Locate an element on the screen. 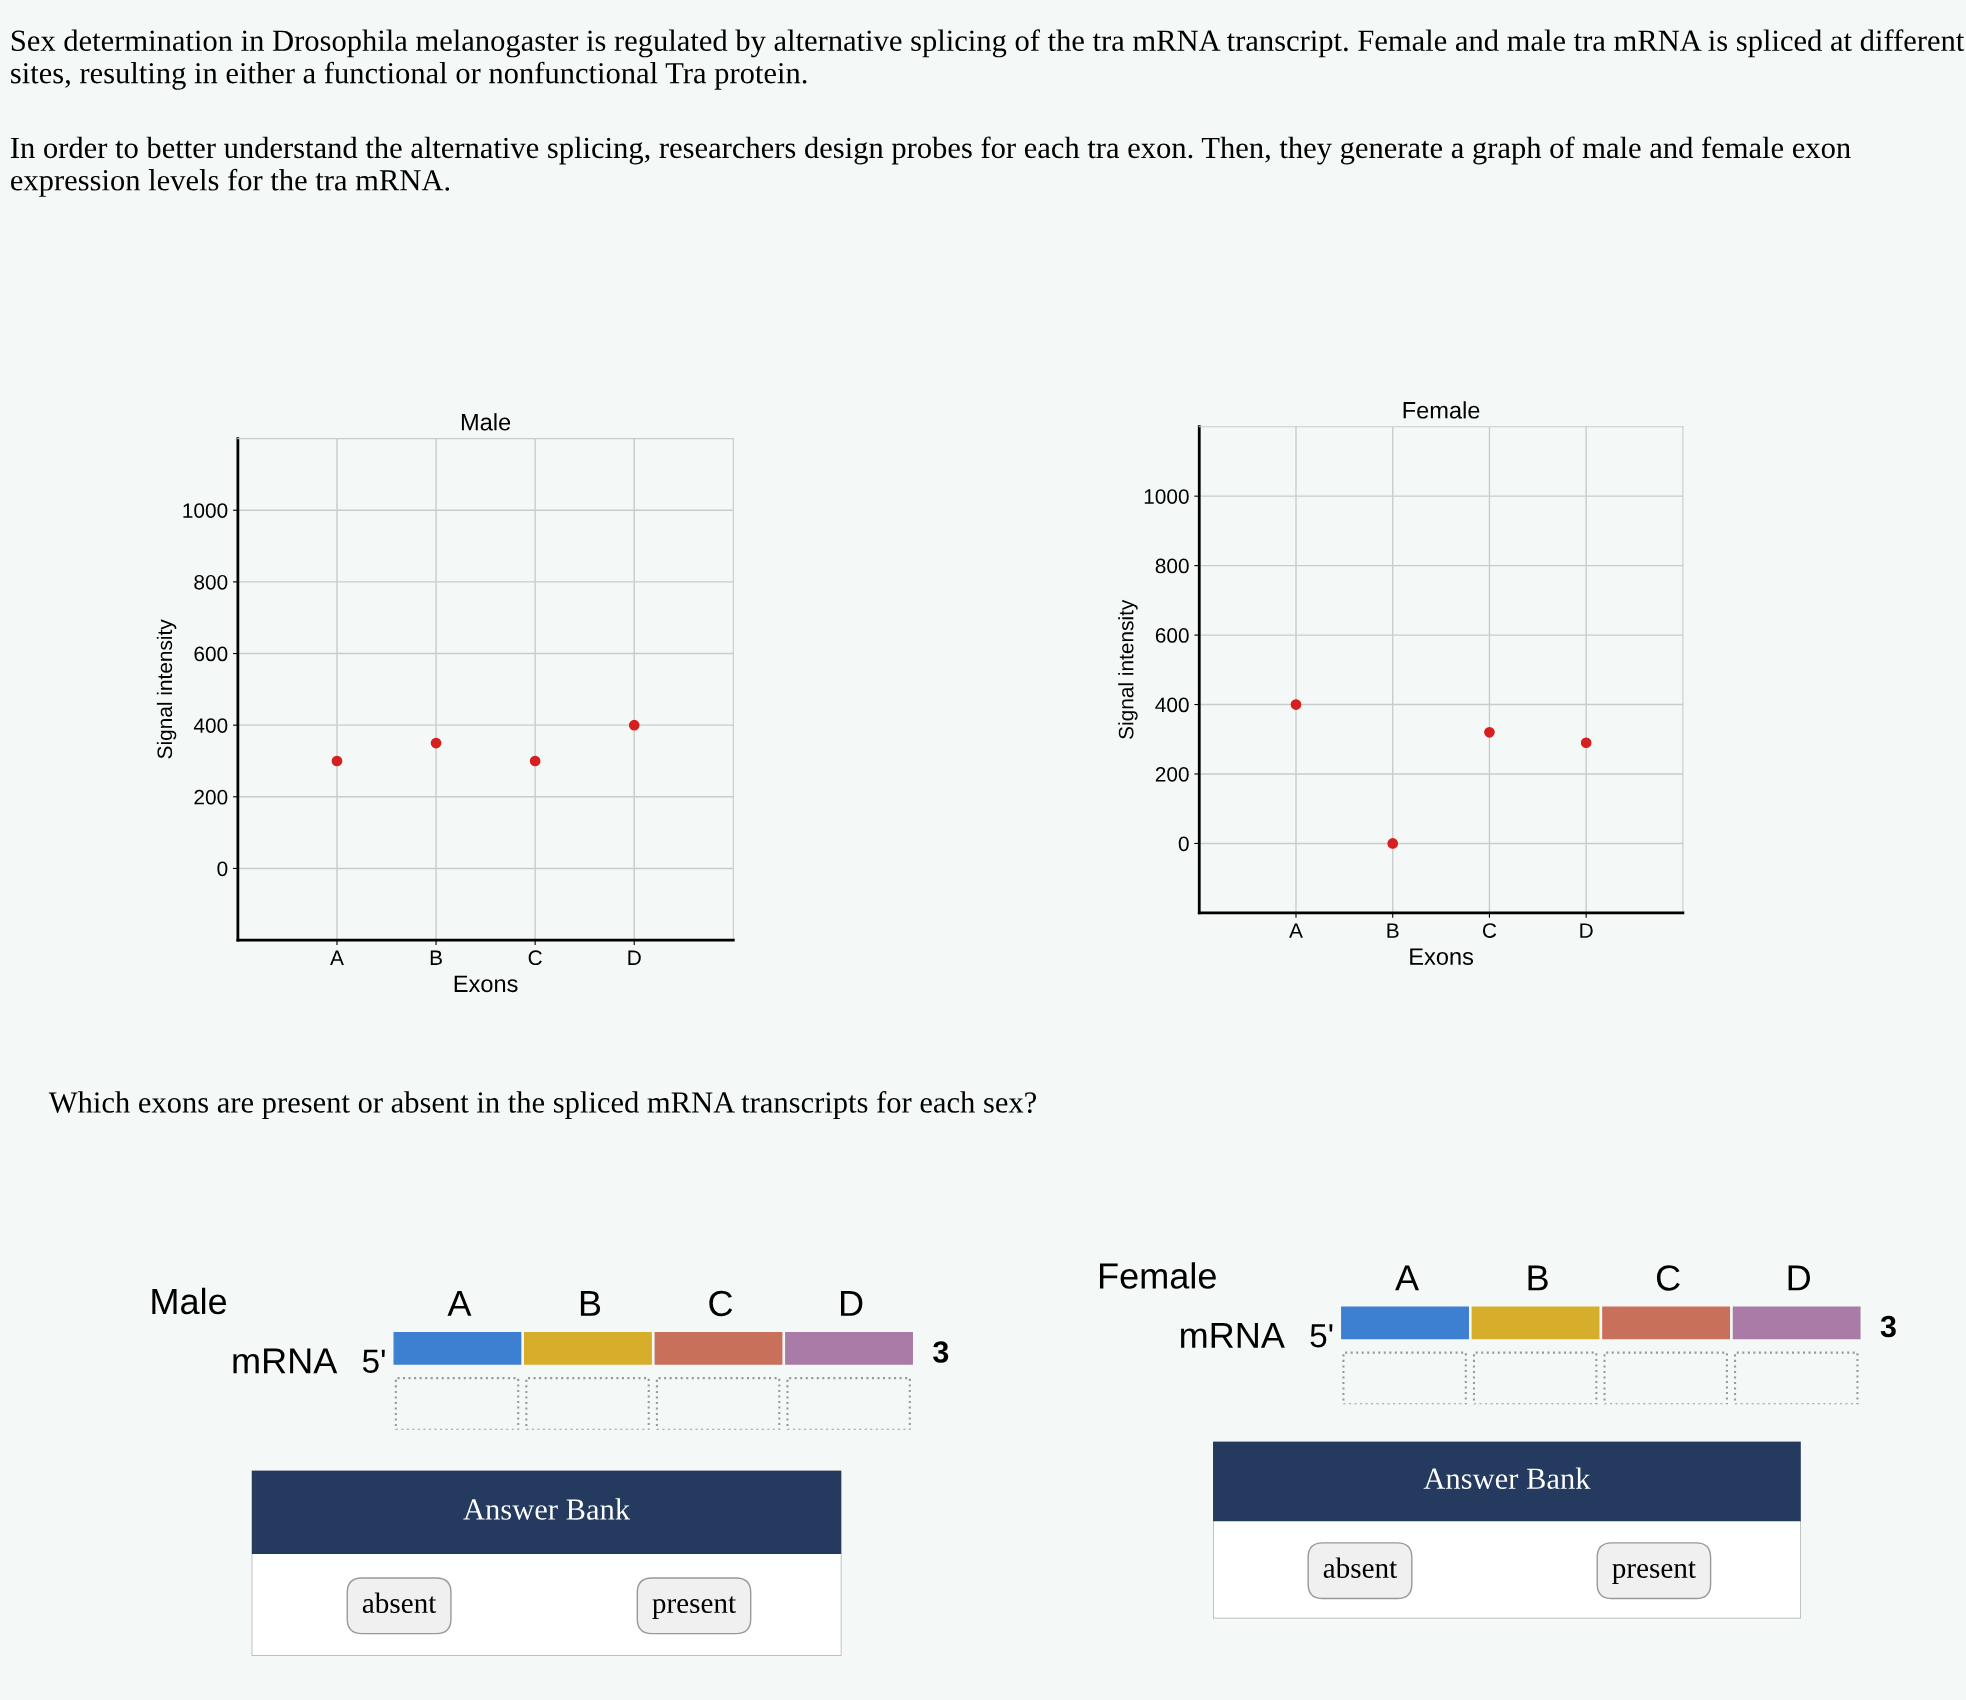  chart-title: Male is located at coordinates (486, 422).